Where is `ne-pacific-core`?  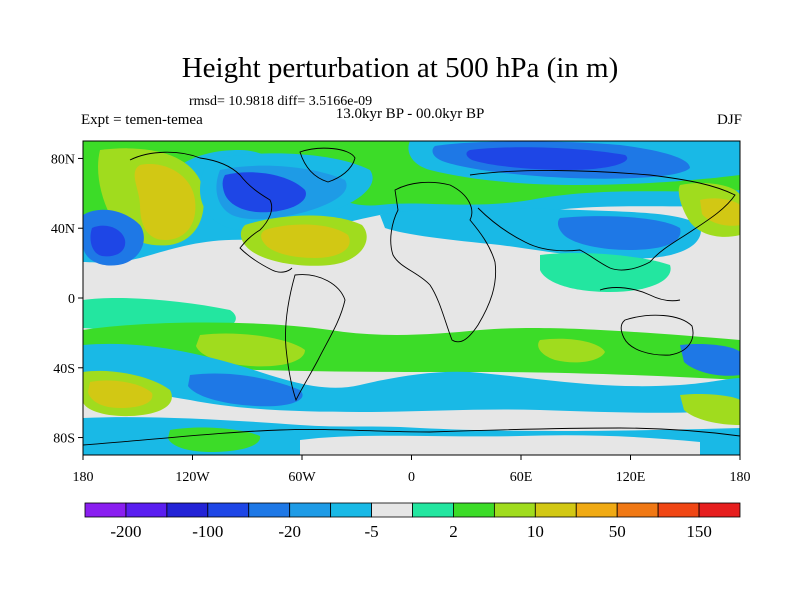
ne-pacific-core is located at coordinates (108, 241).